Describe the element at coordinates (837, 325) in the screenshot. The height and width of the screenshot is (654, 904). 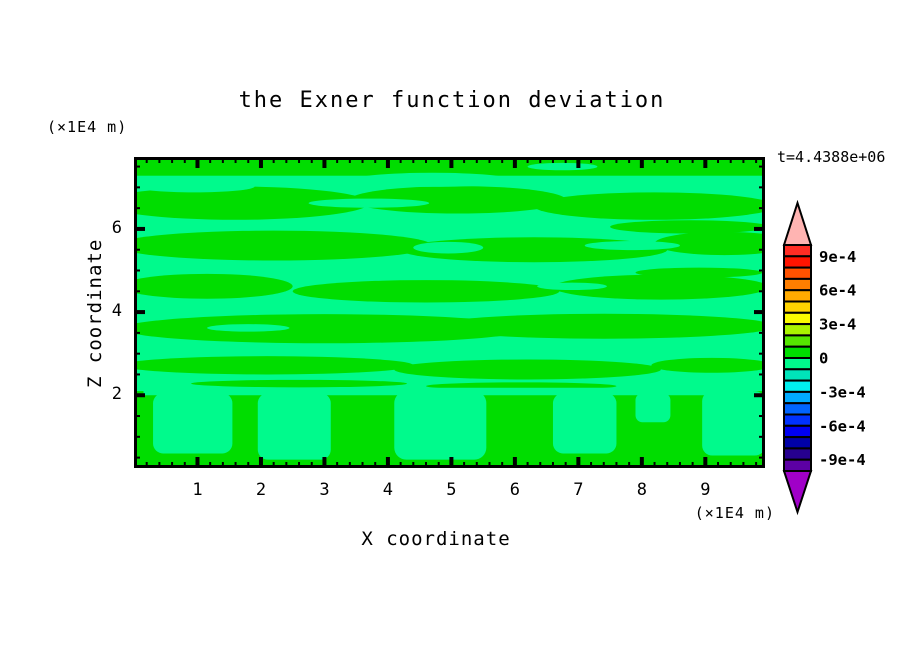
I see `colorbar-tick-label: 3e-4` at that location.